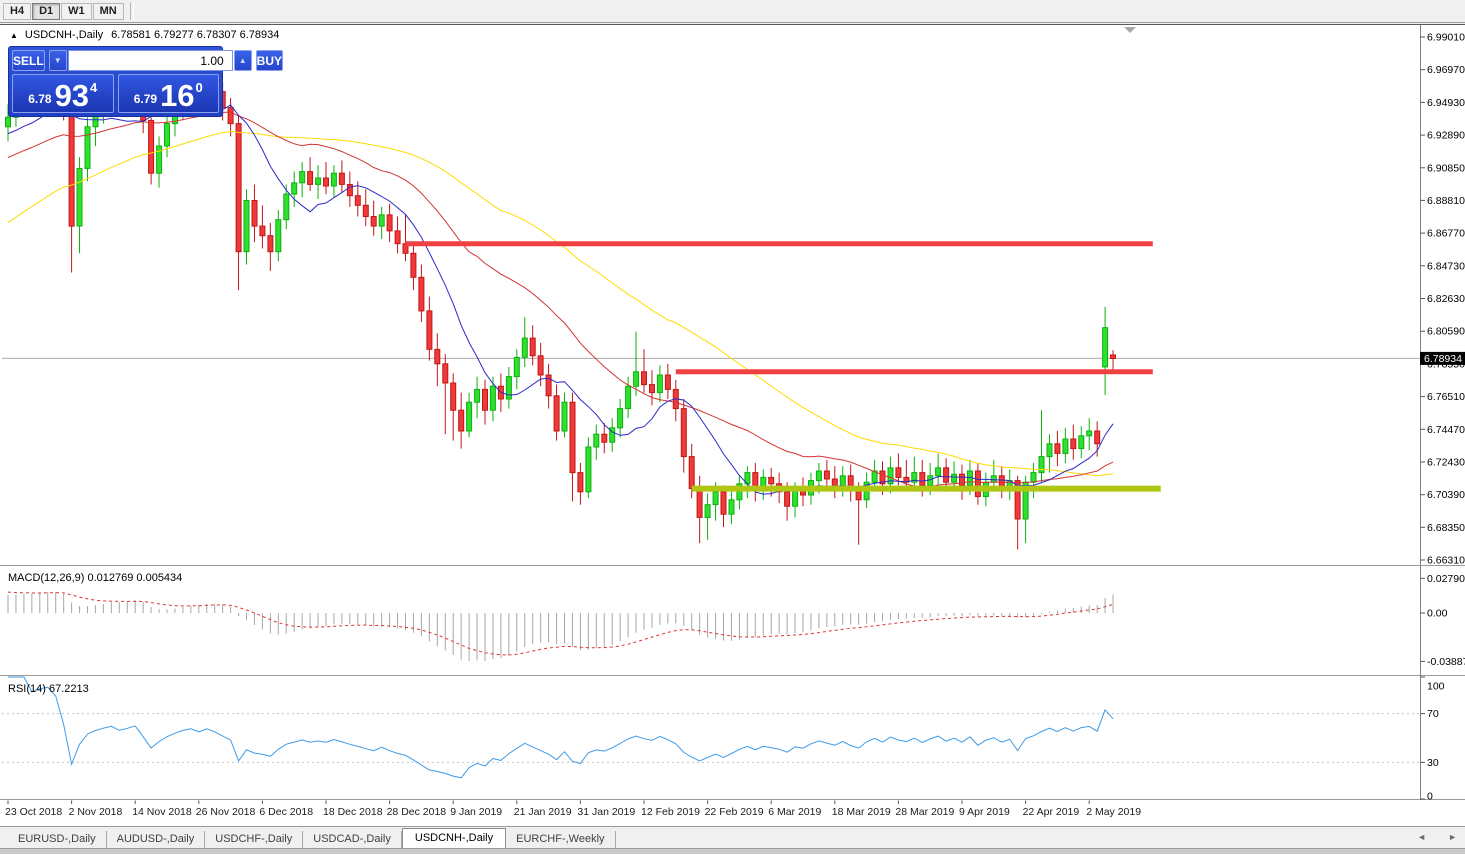 Image resolution: width=1465 pixels, height=854 pixels. I want to click on sell-price-pip-digit: 4, so click(93, 87).